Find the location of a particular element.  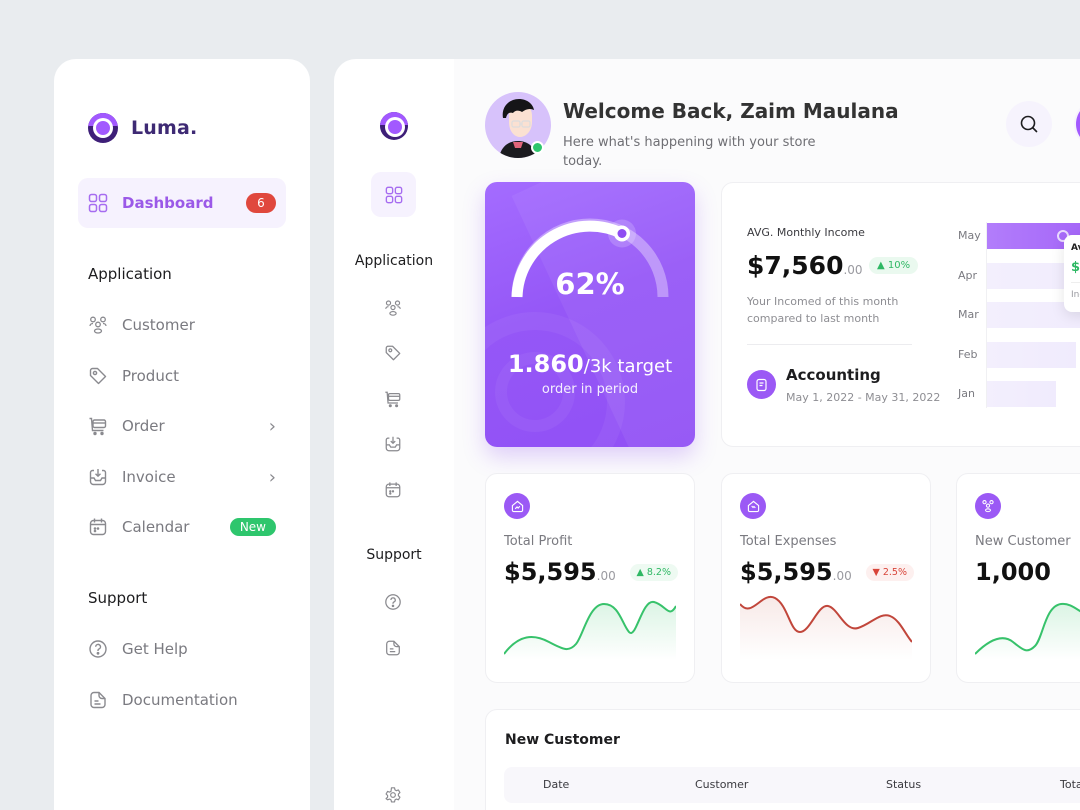

sidebar-item-label: Invoice is located at coordinates (149, 477).